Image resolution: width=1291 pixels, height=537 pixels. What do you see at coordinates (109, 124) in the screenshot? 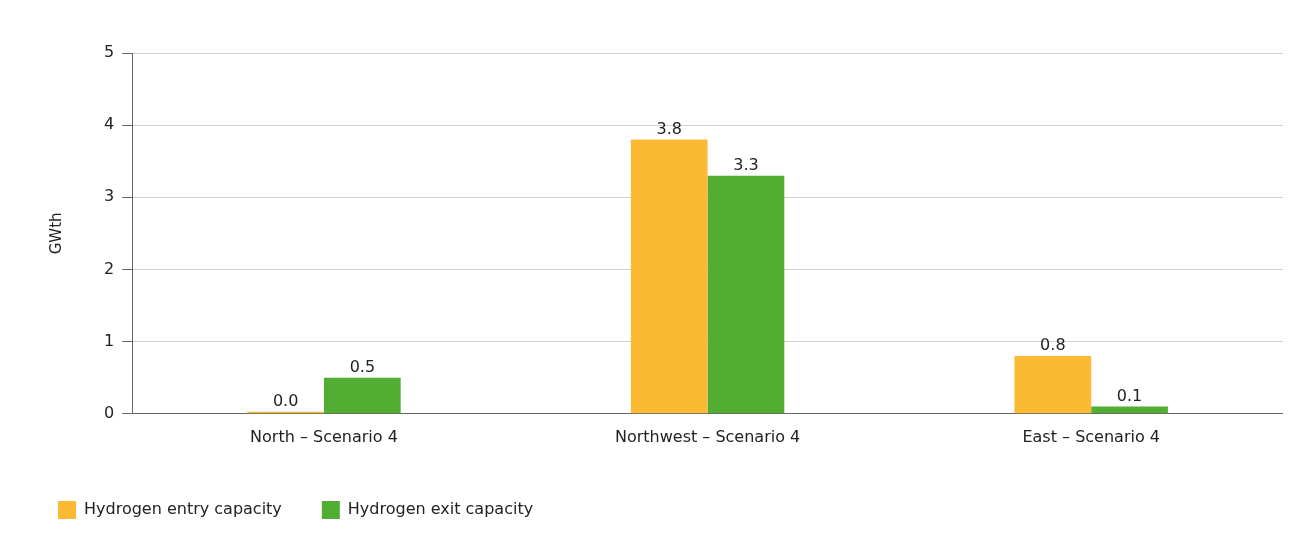
I see `y-tick-label: 4` at bounding box center [109, 124].